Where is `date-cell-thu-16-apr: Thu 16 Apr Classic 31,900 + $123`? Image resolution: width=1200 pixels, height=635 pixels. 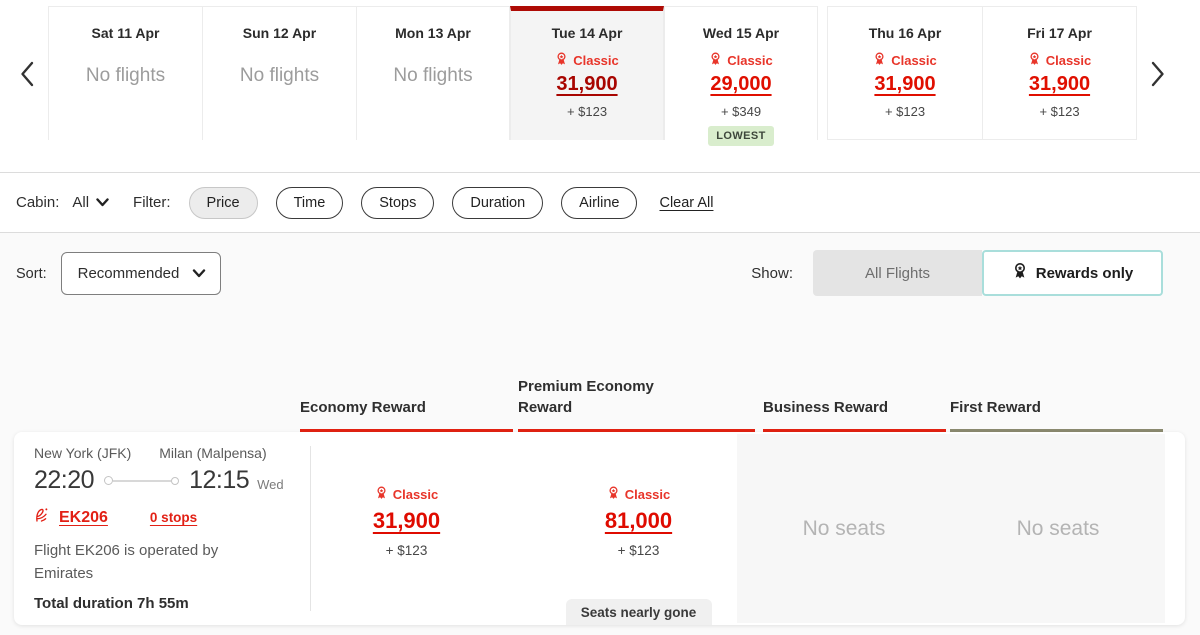
date-cell-thu-16-apr: Thu 16 Apr Classic 31,900 + $123 is located at coordinates (905, 73).